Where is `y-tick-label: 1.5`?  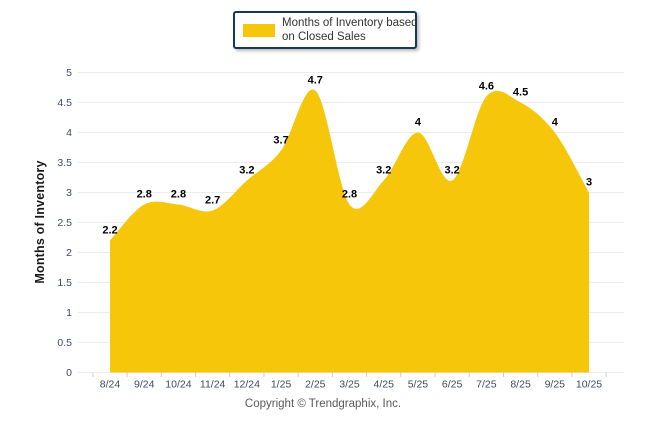
y-tick-label: 1.5 is located at coordinates (64, 283).